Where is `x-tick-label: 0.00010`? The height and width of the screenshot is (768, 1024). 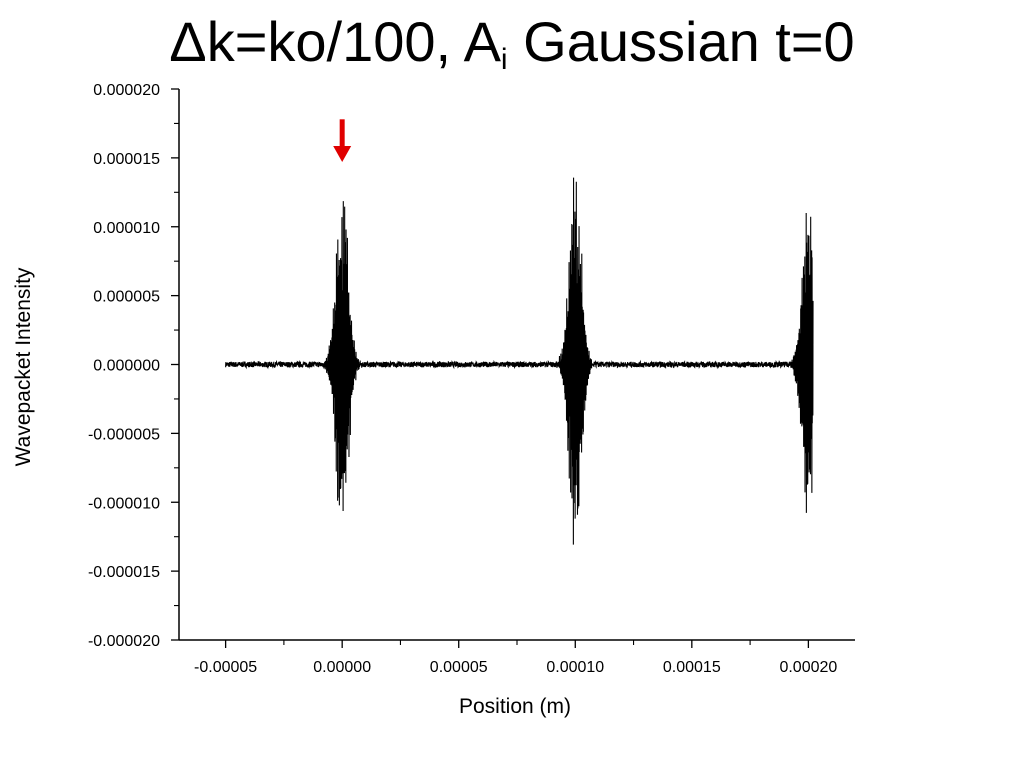
x-tick-label: 0.00010 is located at coordinates (575, 667).